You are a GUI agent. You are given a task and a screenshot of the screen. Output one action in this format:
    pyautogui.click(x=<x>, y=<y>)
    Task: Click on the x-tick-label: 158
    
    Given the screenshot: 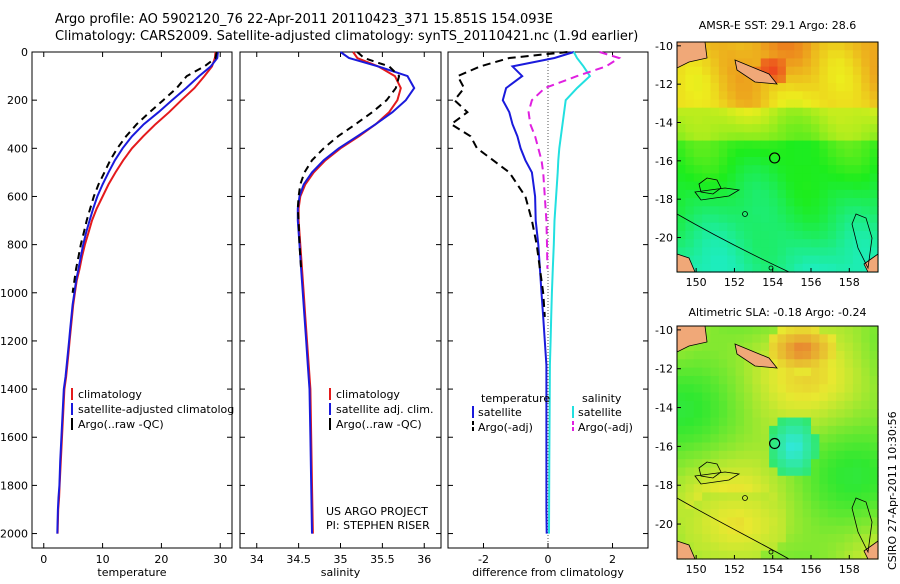 What is the action you would take?
    pyautogui.click(x=849, y=282)
    